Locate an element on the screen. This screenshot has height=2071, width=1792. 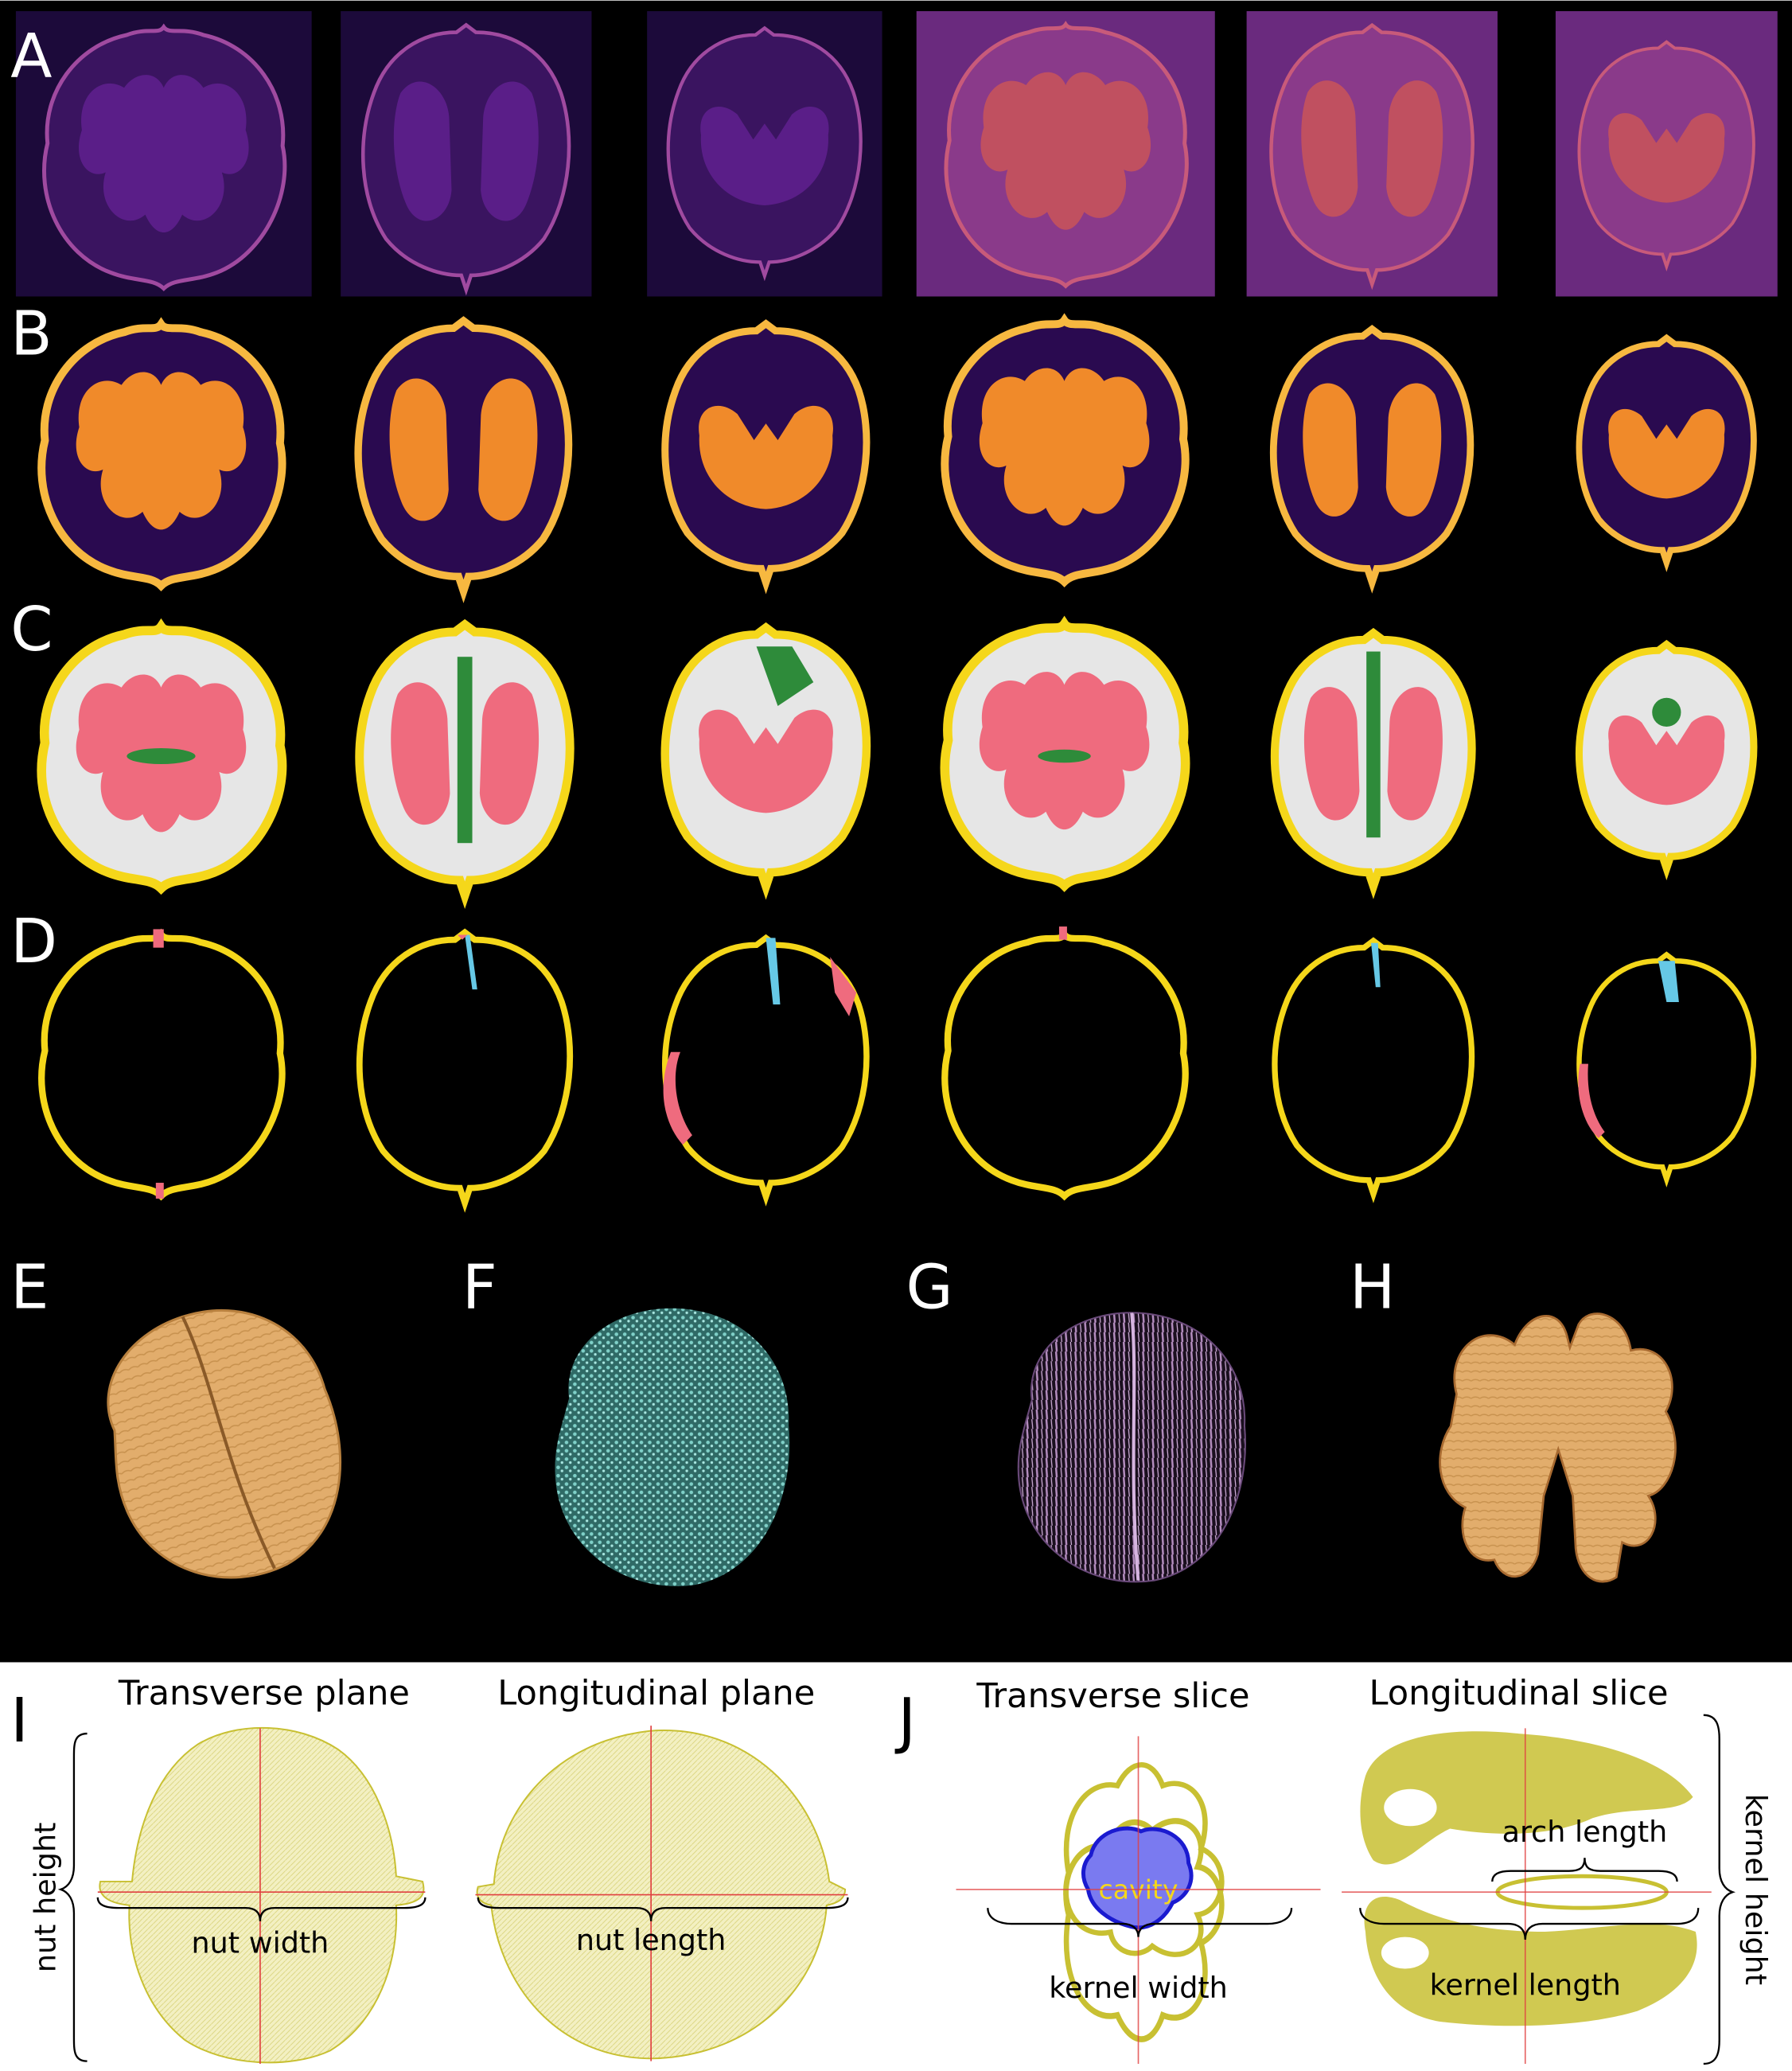
kernel-upper-half is located at coordinates (1526, 1798).